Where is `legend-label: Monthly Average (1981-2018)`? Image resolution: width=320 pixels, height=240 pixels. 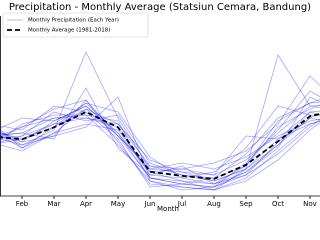 legend-label: Monthly Average (1981-2018) is located at coordinates (69, 31).